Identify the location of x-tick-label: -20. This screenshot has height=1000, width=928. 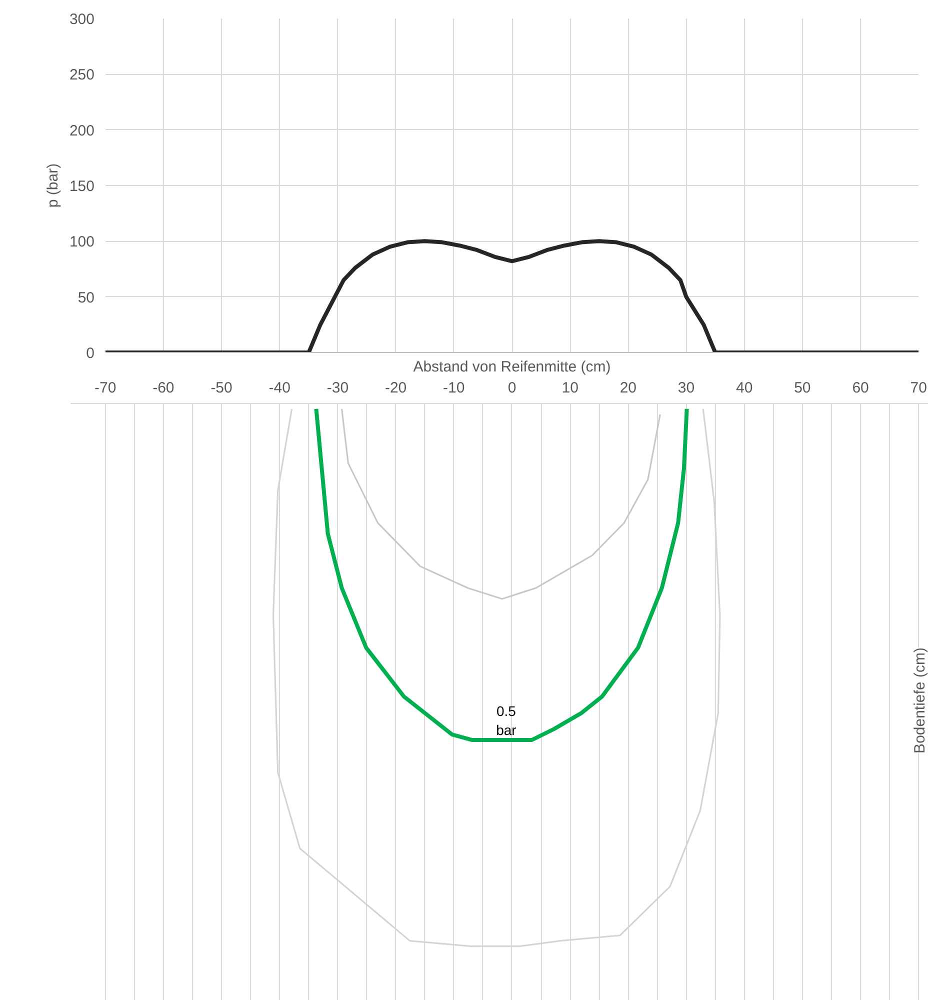
(395, 388).